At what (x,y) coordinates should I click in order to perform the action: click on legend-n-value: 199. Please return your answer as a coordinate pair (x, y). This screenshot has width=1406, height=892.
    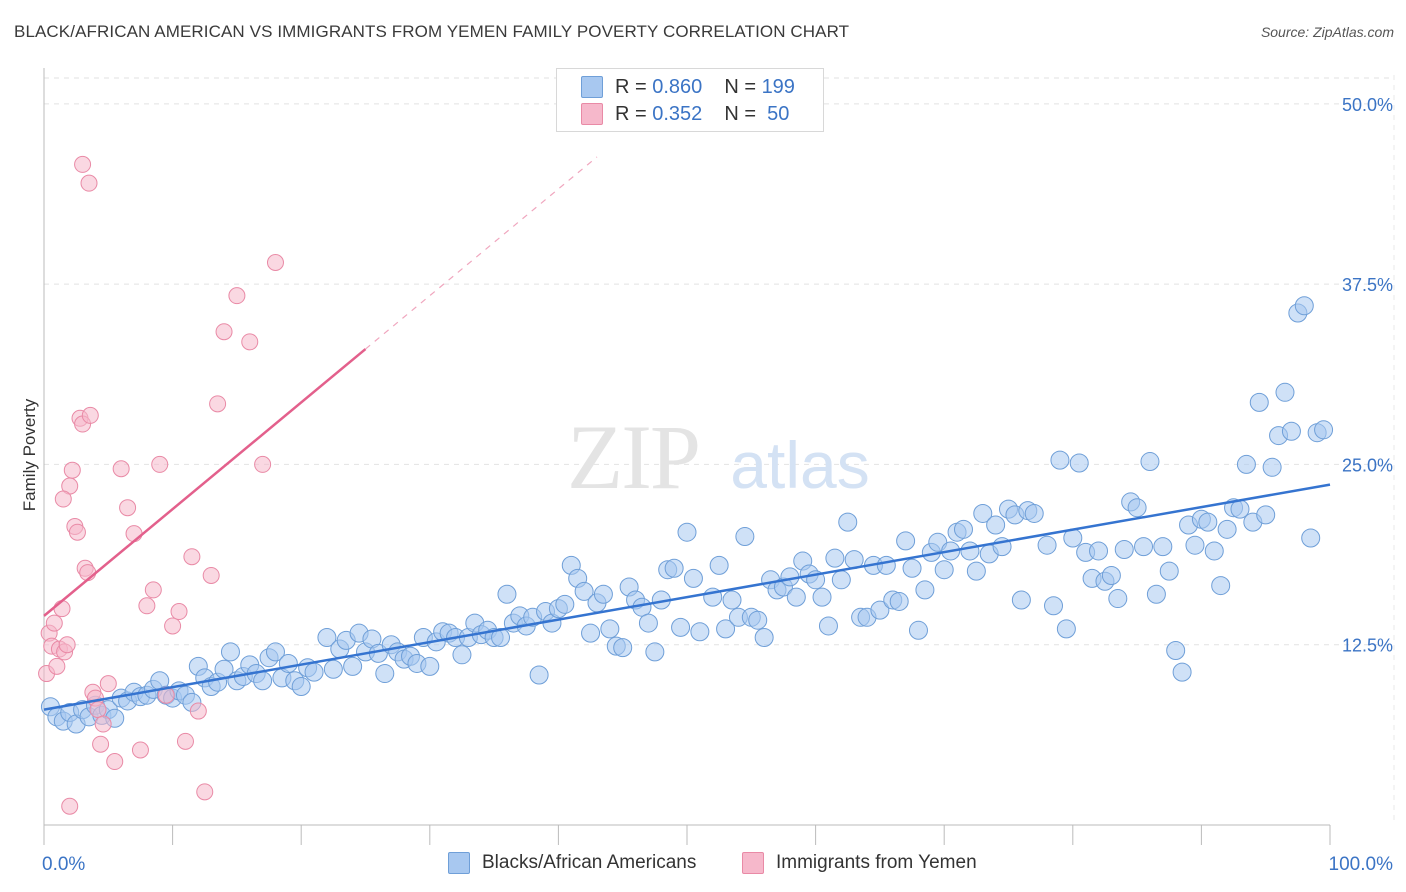
    Looking at the image, I should click on (778, 86).